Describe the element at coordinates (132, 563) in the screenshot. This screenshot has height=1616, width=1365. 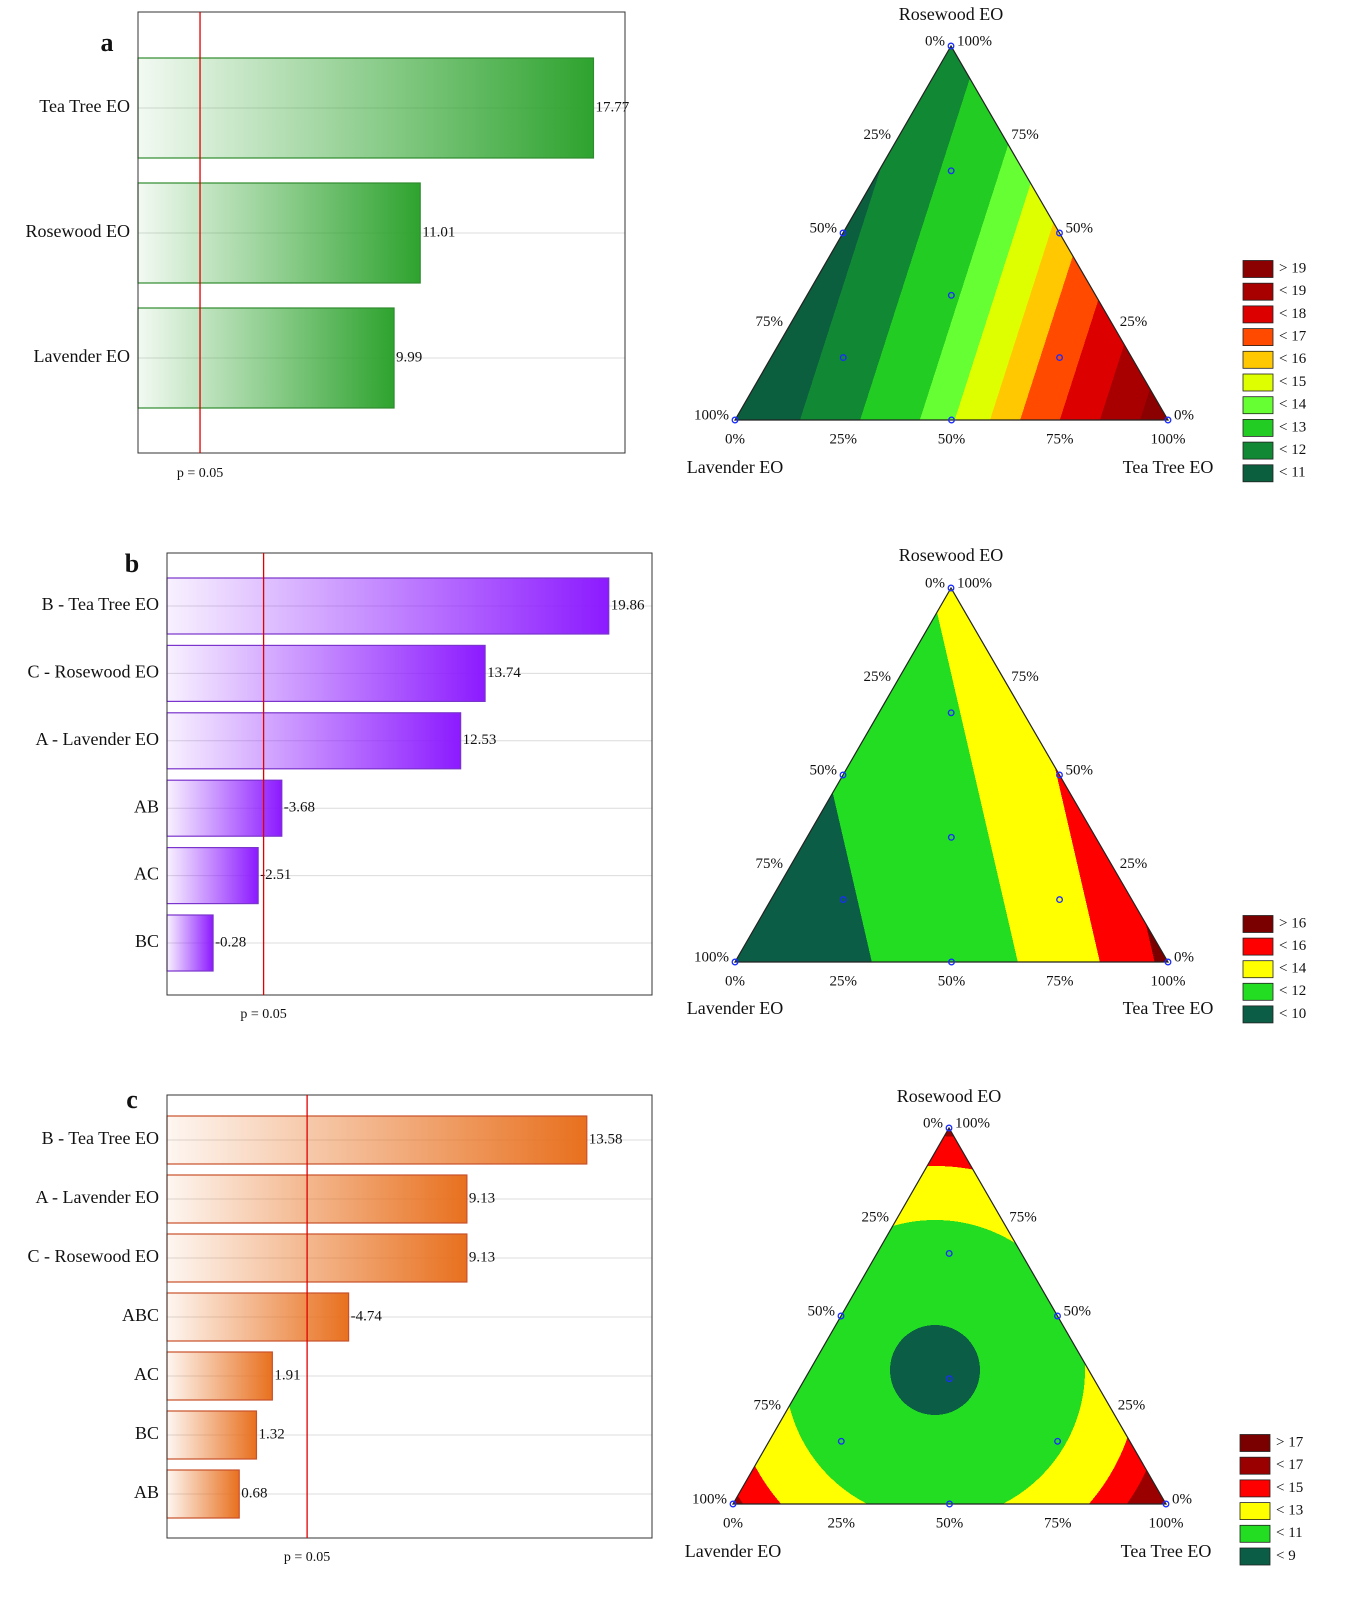
I see `panel-letter: b` at that location.